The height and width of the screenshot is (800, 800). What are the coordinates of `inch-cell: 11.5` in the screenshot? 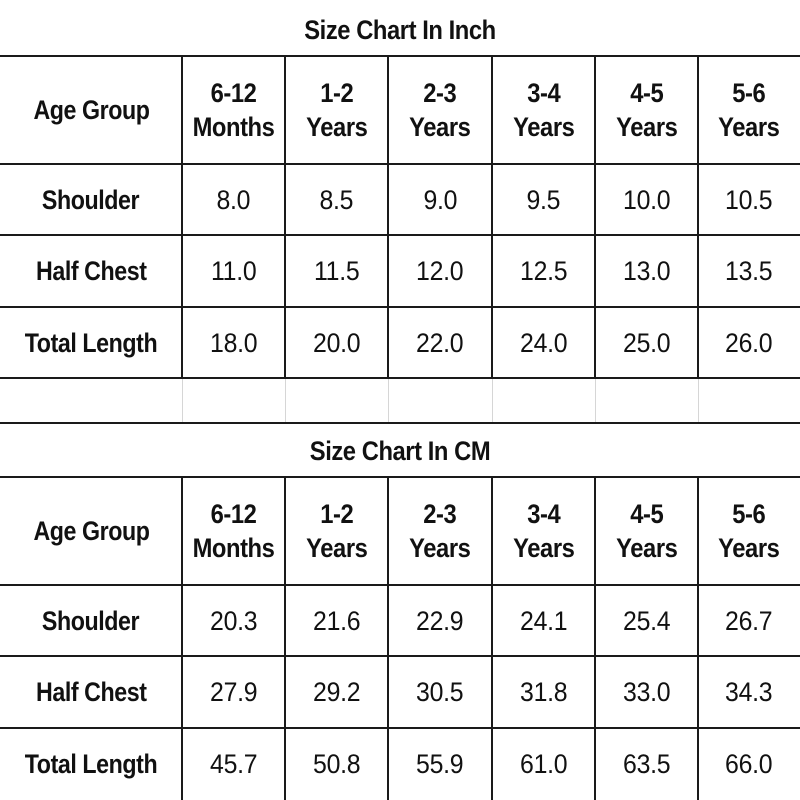 It's located at (336, 271).